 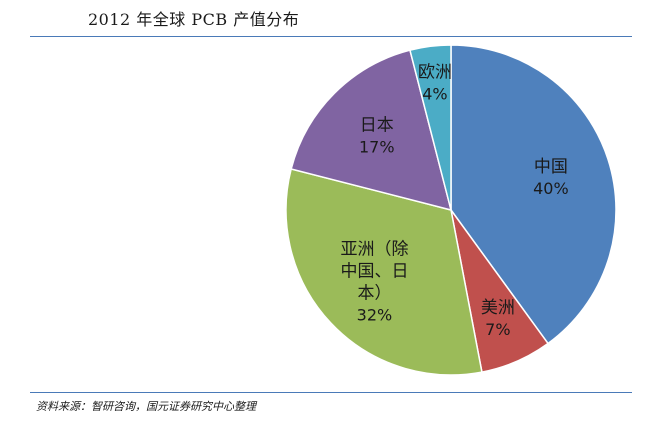 I want to click on slice-percent-label: 32%, so click(x=375, y=314).